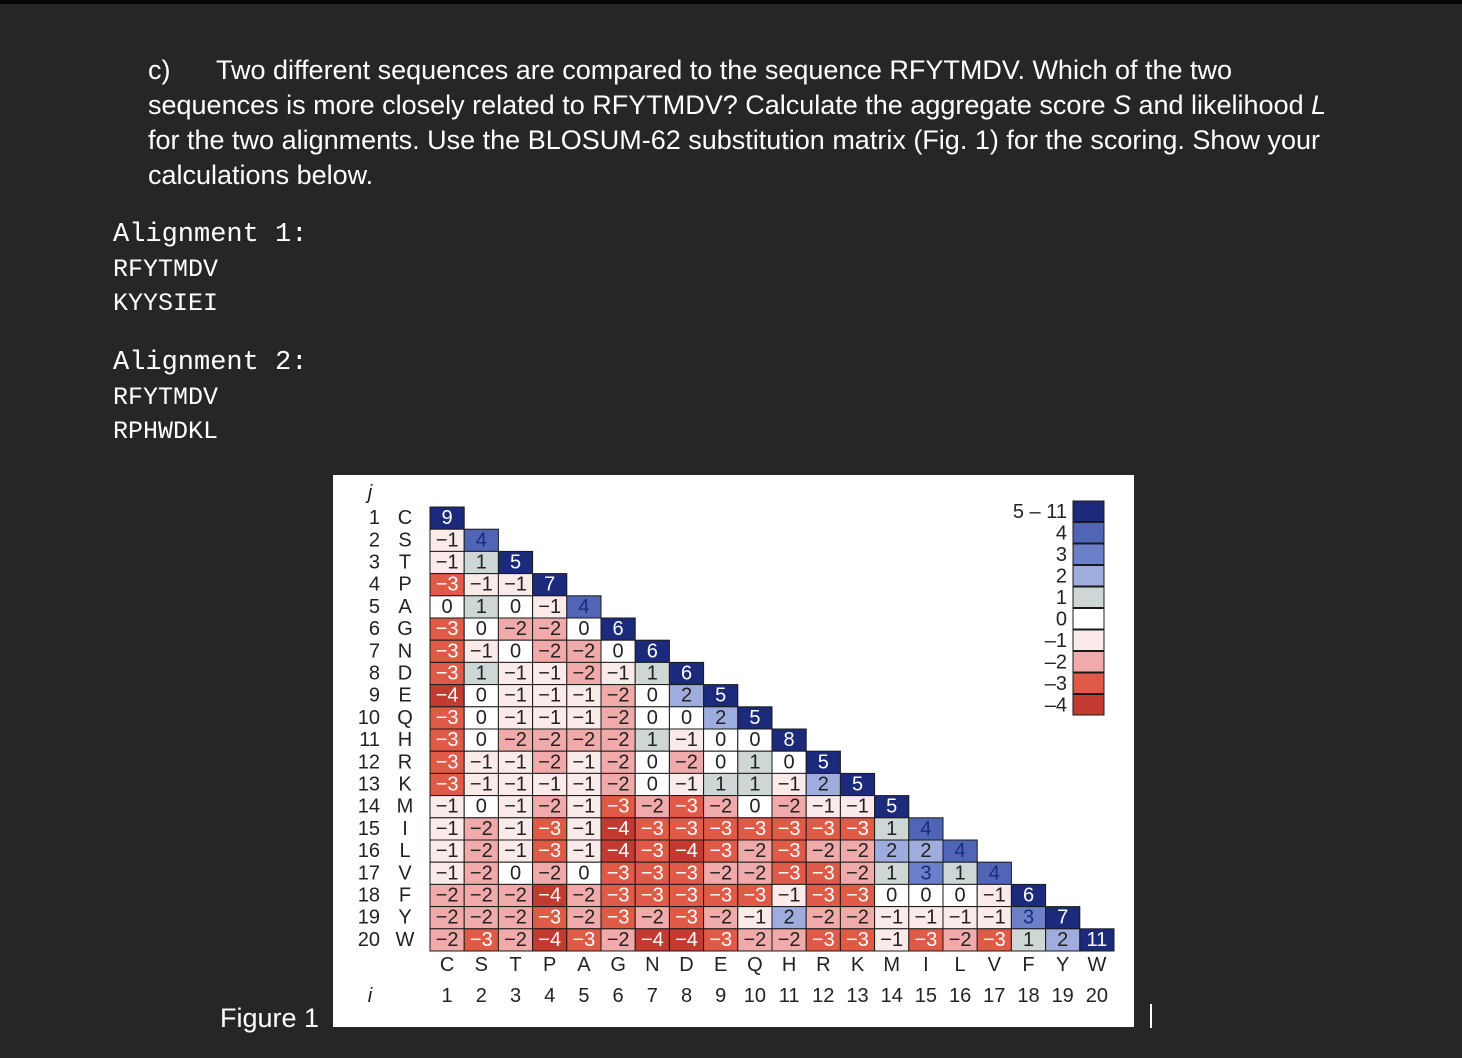  What do you see at coordinates (270, 1018) in the screenshot?
I see `figure-label: Figure 1` at bounding box center [270, 1018].